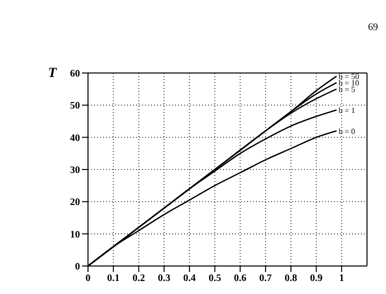 Image resolution: width=386 pixels, height=294 pixels. I want to click on x-tick-label: 0.2, so click(138, 278).